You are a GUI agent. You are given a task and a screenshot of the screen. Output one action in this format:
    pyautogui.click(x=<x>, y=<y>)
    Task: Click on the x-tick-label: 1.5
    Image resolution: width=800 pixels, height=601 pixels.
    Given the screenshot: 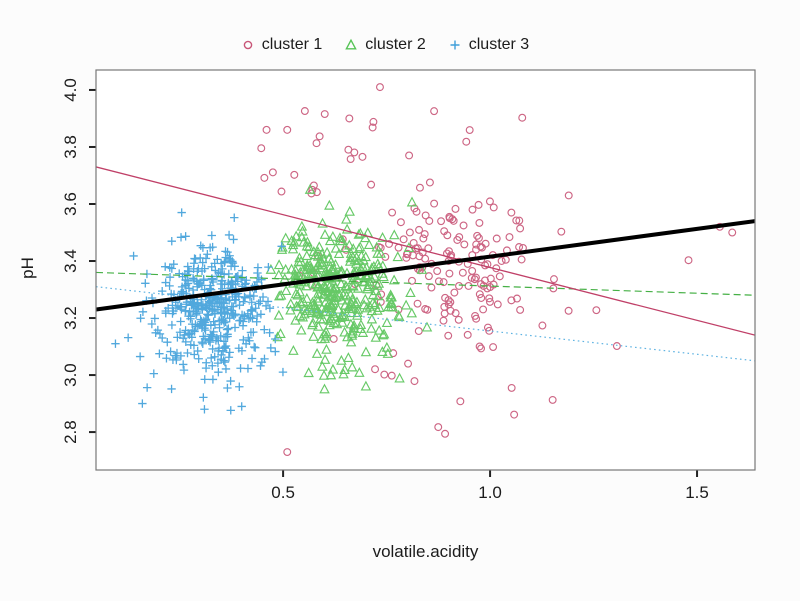 What is the action you would take?
    pyautogui.click(x=697, y=492)
    